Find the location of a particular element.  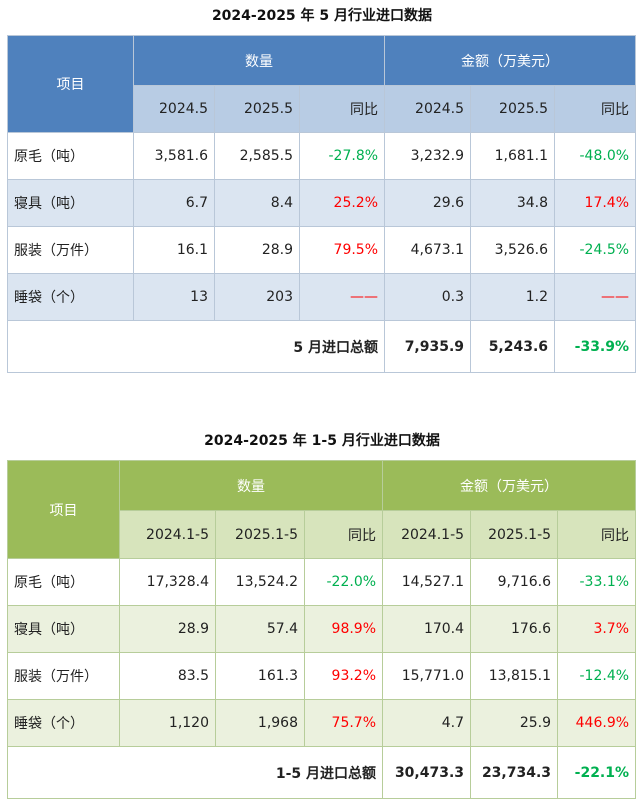

amt-yoy: -33.1% is located at coordinates (597, 582).